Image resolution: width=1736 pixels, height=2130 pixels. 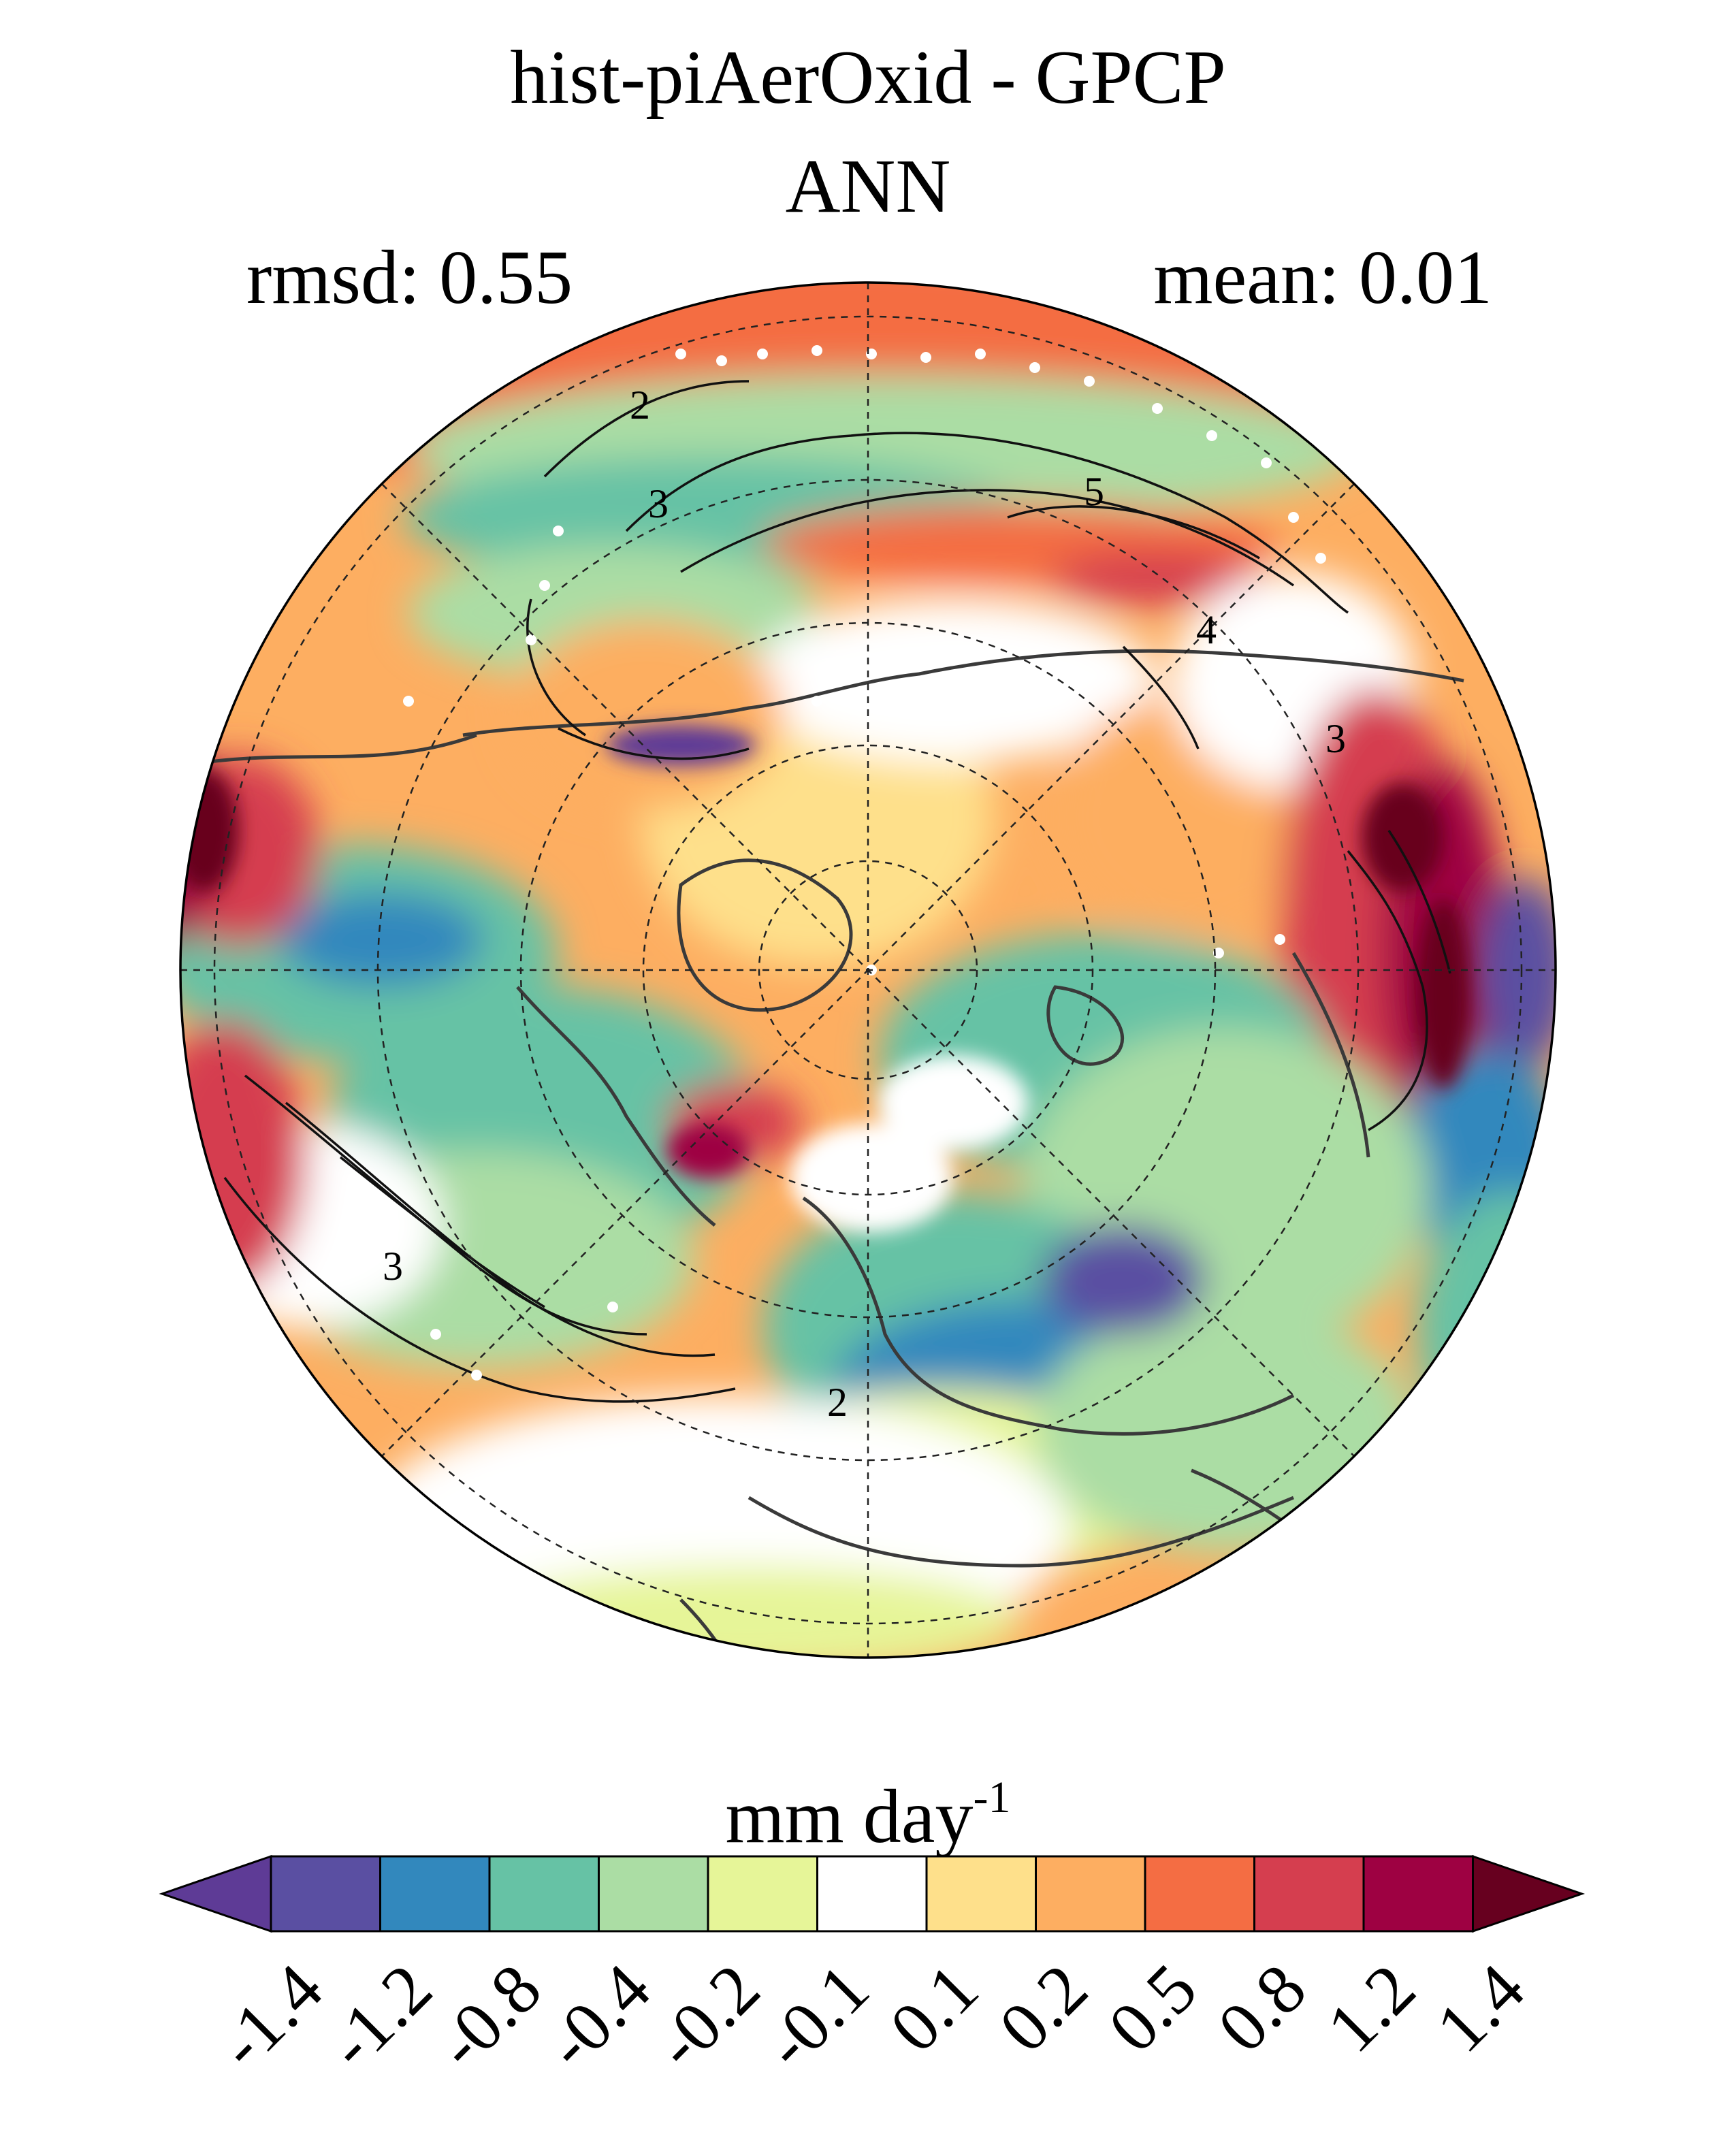 I want to click on contour-label: 5, so click(x=1094, y=491).